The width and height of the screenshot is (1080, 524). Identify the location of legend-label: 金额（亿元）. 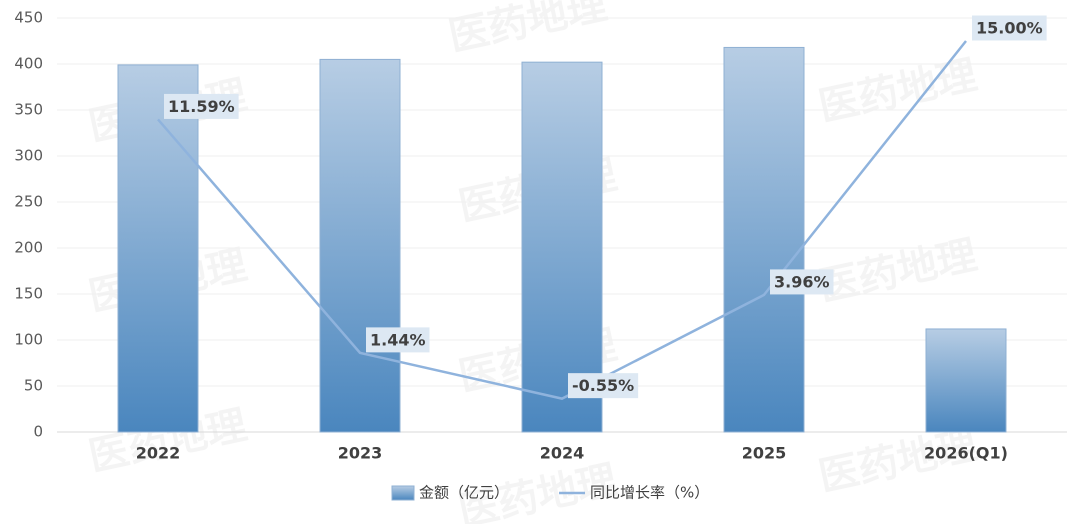
(464, 493).